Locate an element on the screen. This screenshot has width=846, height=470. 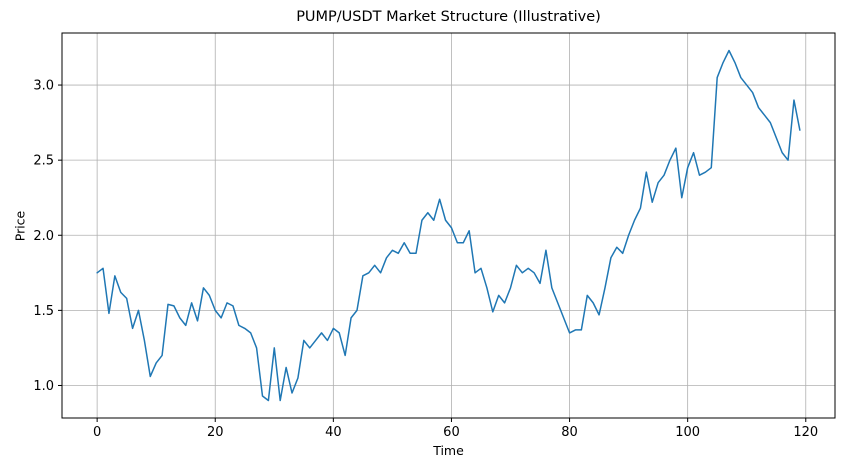
y-axis-label: Price is located at coordinates (20, 226).